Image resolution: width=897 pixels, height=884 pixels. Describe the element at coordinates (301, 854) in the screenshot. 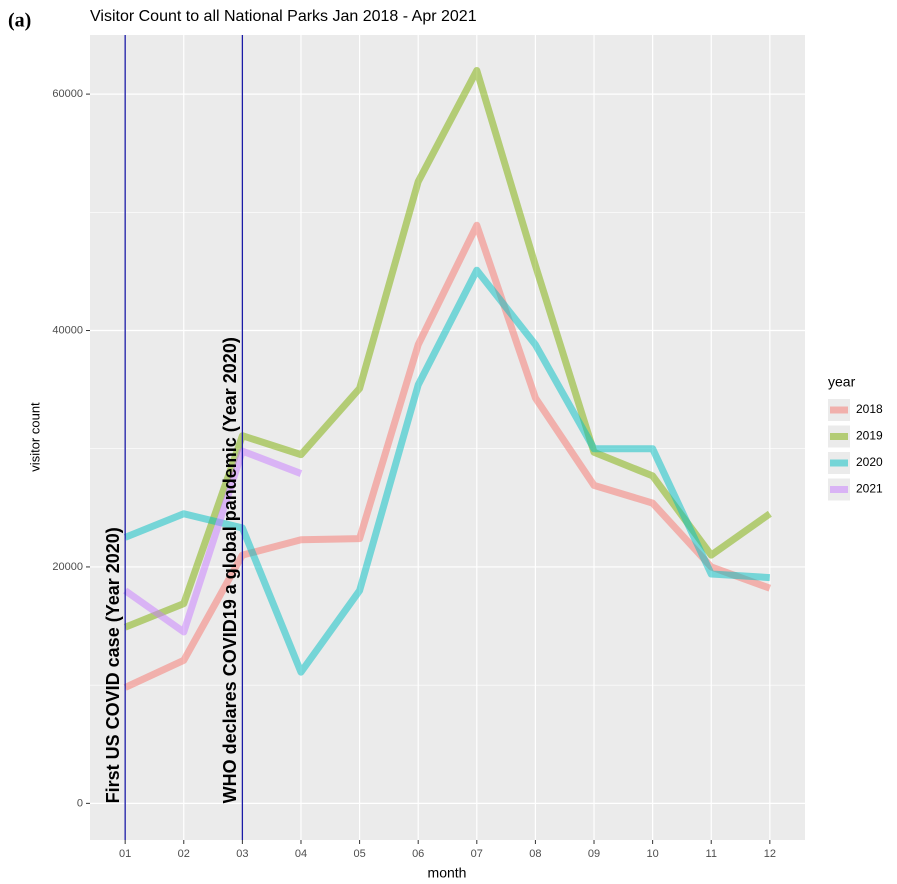

I see `x-tick-label: 04` at that location.